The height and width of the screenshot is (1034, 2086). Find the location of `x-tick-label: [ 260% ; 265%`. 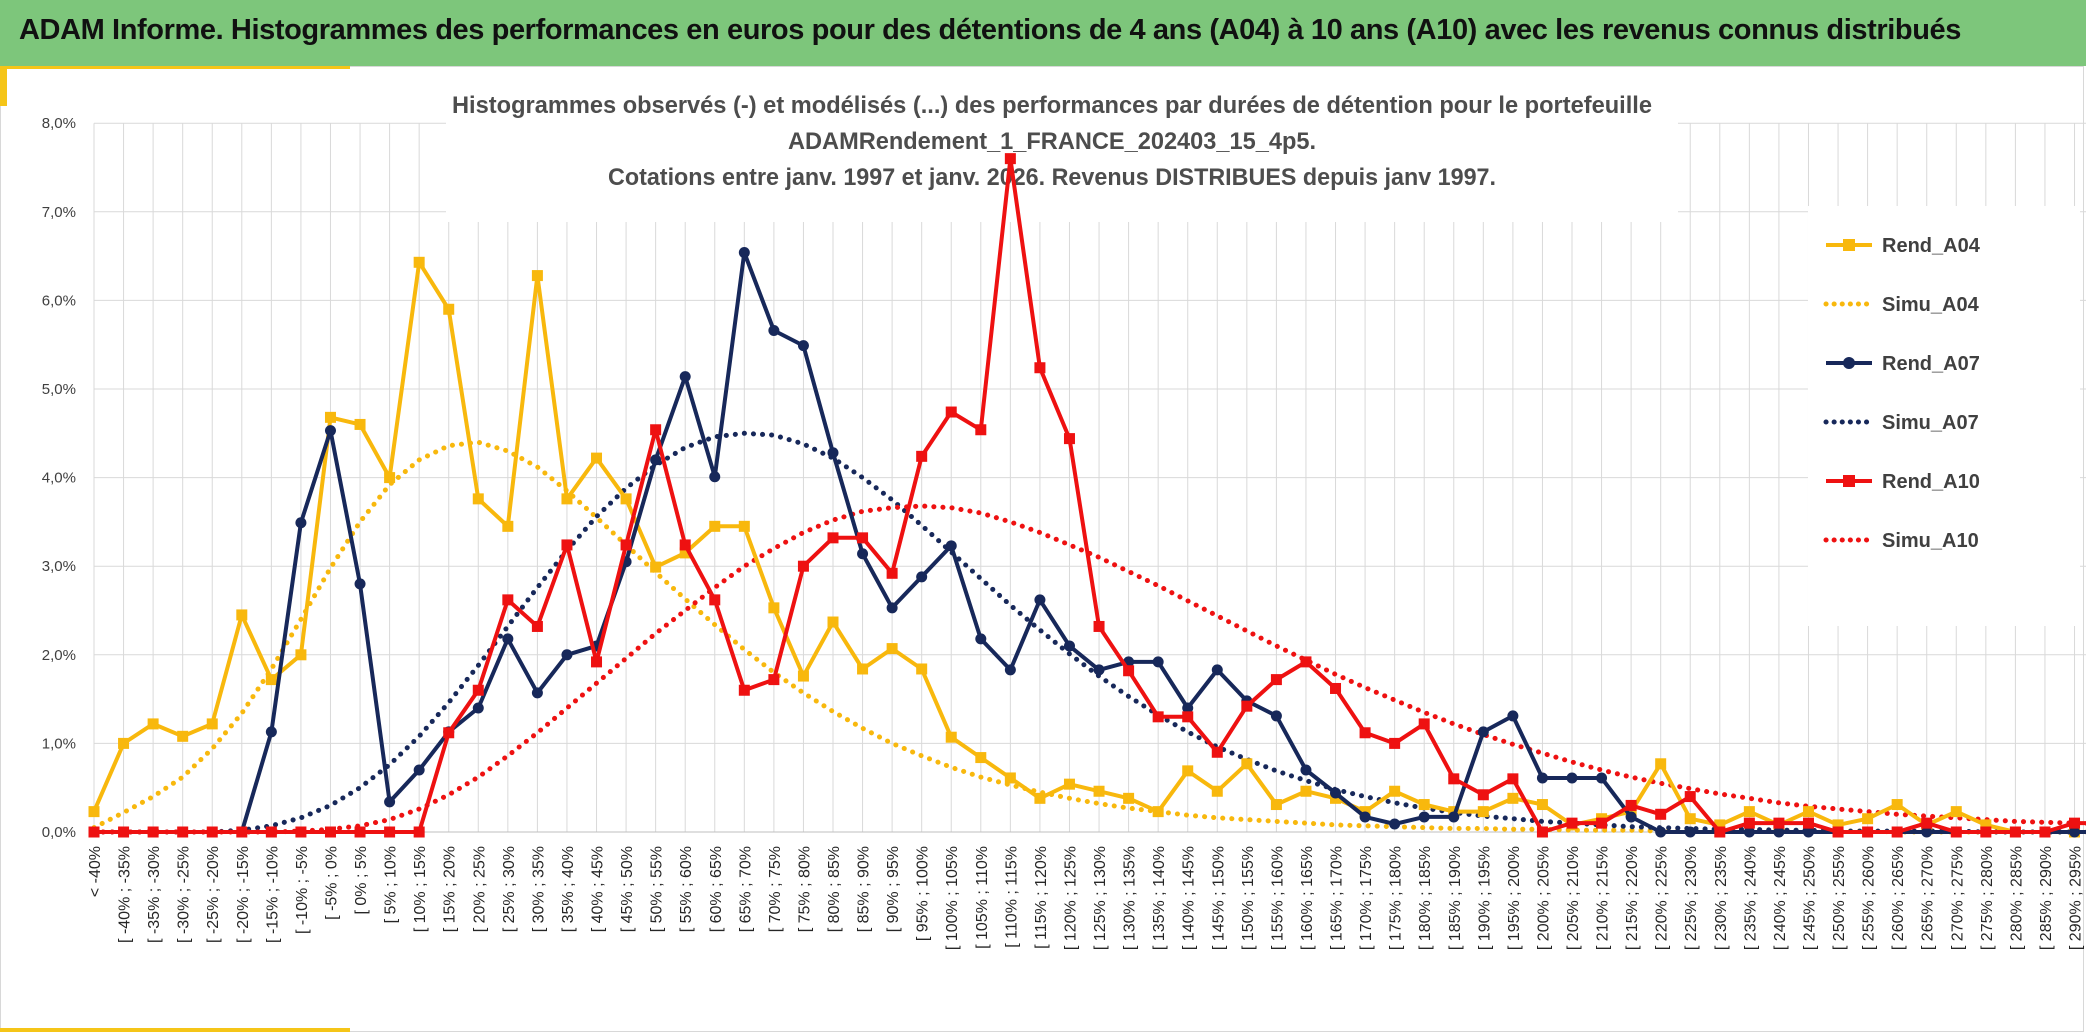

x-tick-label: [ 260% ; 265% is located at coordinates (1898, 898).